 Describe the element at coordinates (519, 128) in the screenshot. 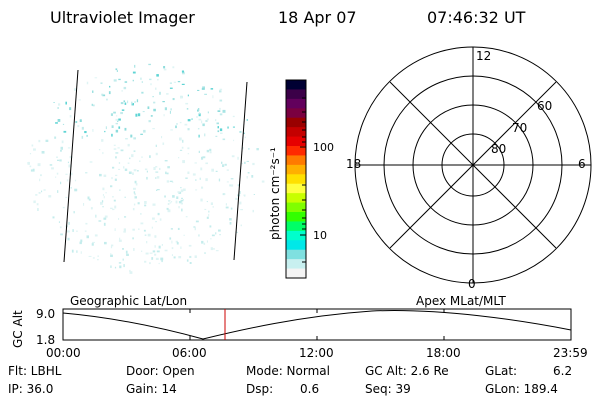

I see `lat-label-70: 70` at that location.